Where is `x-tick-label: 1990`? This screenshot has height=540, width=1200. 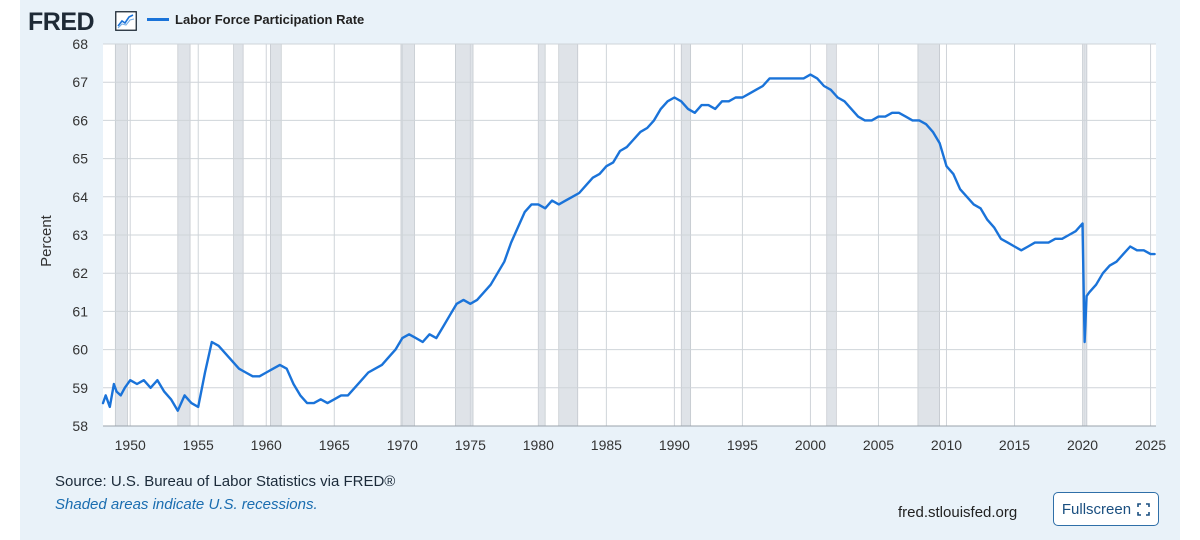 x-tick-label: 1990 is located at coordinates (674, 445).